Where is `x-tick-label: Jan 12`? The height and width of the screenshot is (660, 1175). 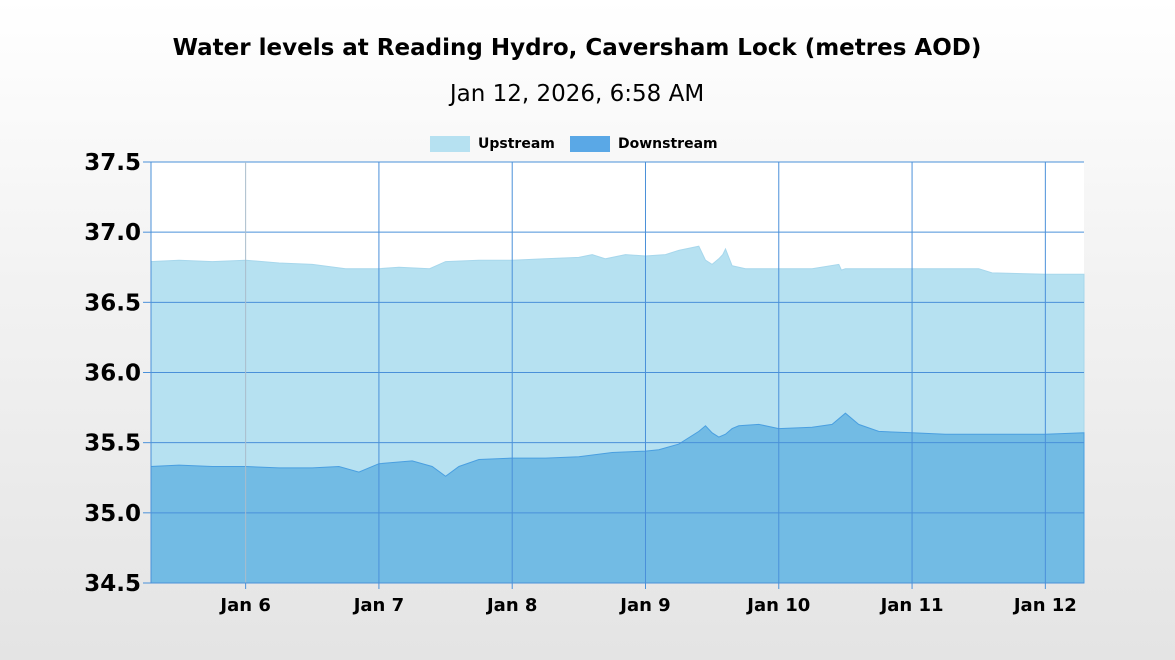
x-tick-label: Jan 12 is located at coordinates (1044, 605).